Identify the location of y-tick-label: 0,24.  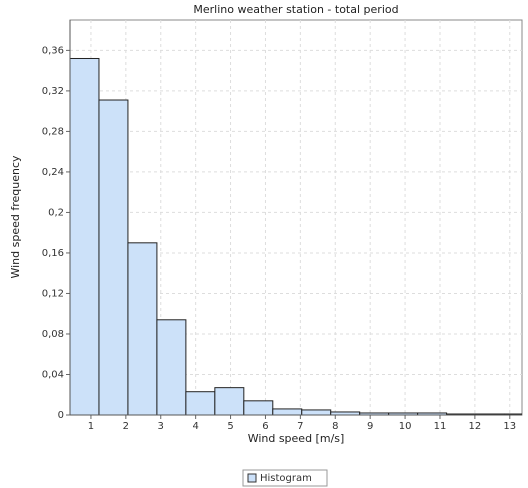
(53, 172).